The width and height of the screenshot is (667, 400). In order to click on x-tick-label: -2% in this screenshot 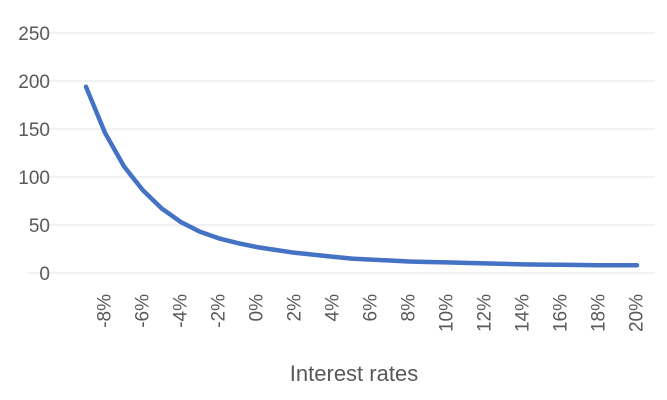, I will do `click(219, 311)`.